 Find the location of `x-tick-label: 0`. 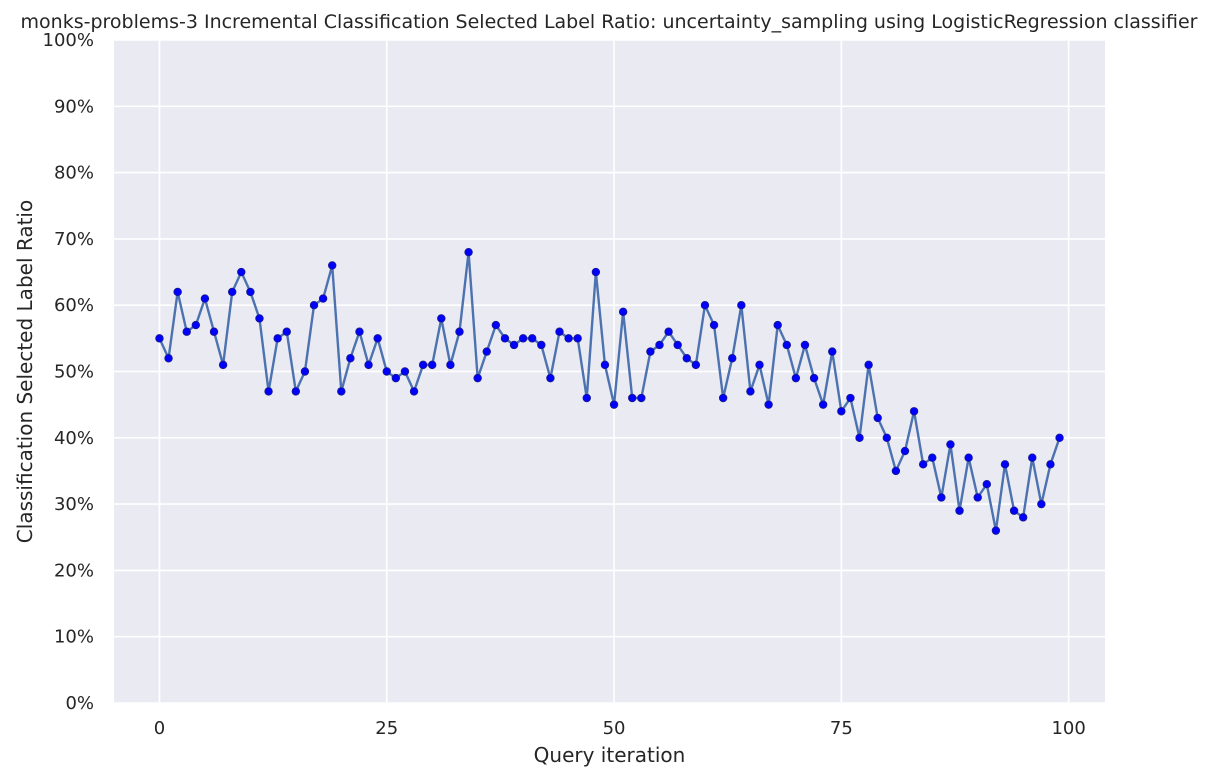

x-tick-label: 0 is located at coordinates (159, 728).